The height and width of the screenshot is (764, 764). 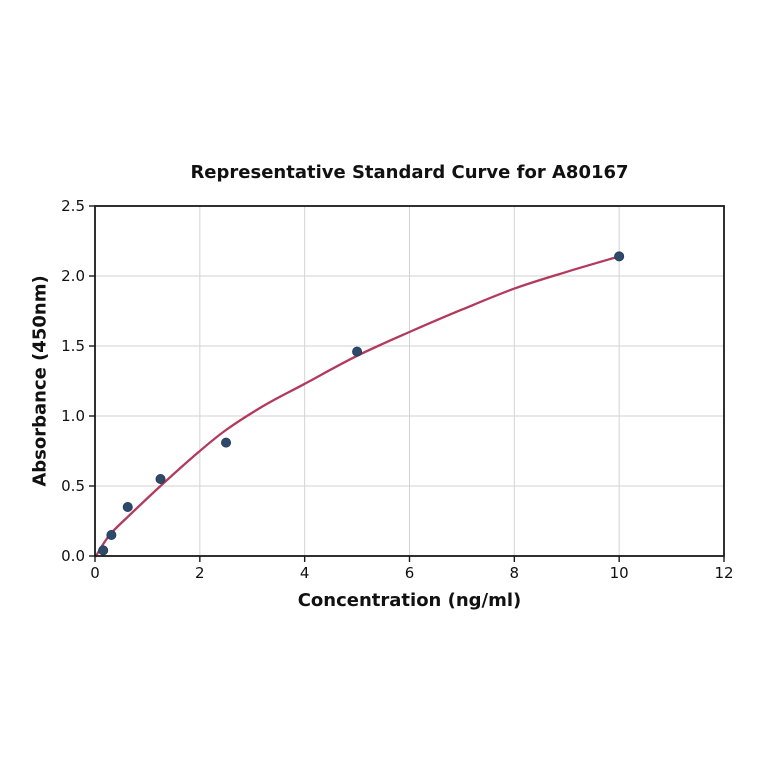 I want to click on x-tick-label: 0, so click(x=95, y=573).